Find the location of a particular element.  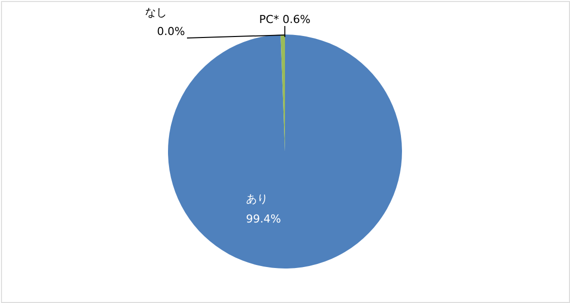

category-label: なし is located at coordinates (156, 12).